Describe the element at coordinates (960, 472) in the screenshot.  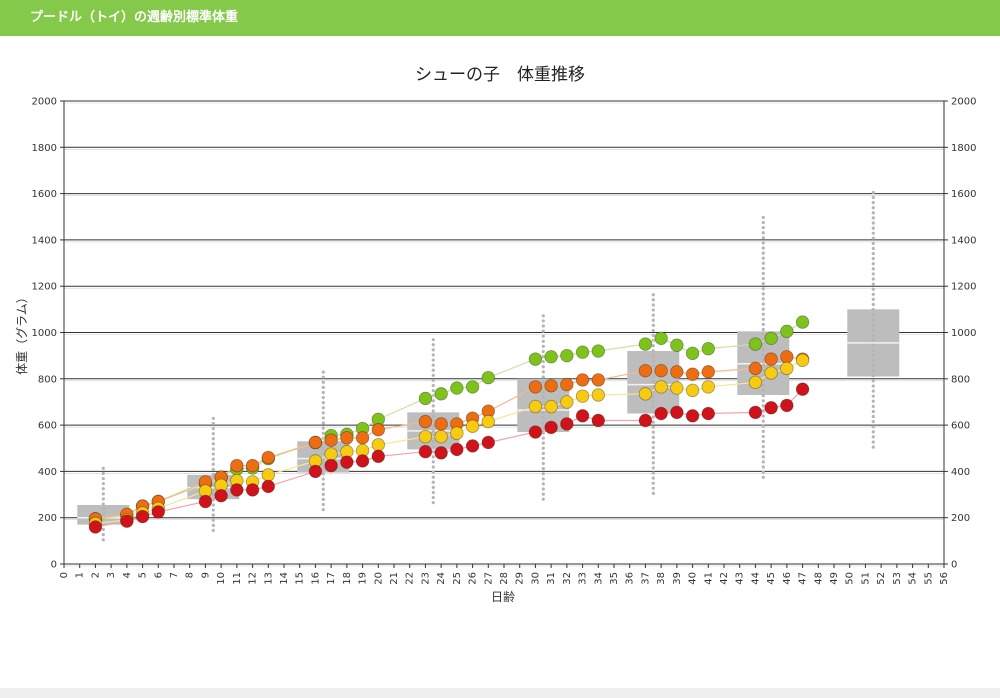
I see `y-tick-label-right: 400` at that location.